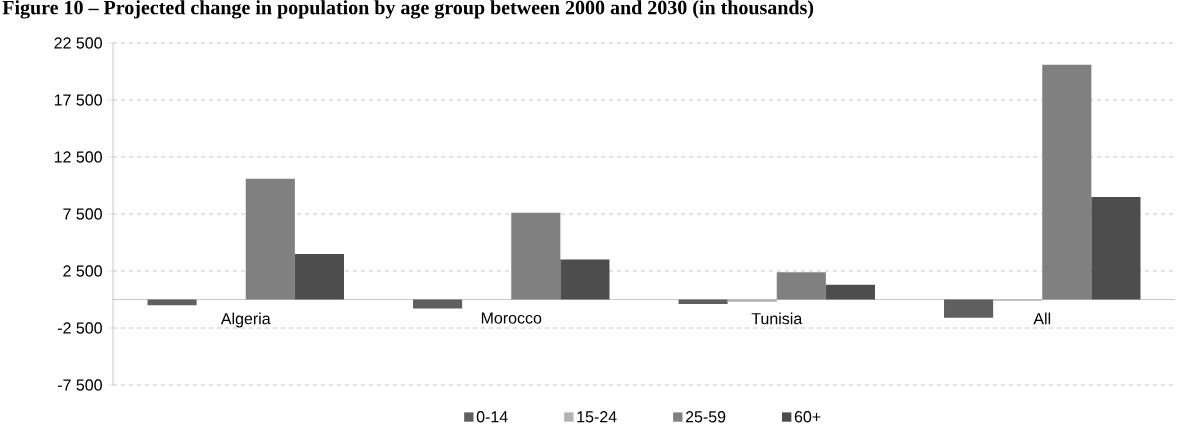 Image resolution: width=1186 pixels, height=443 pixels. Describe the element at coordinates (511, 318) in the screenshot. I see `x-tick-label: Morocco` at that location.